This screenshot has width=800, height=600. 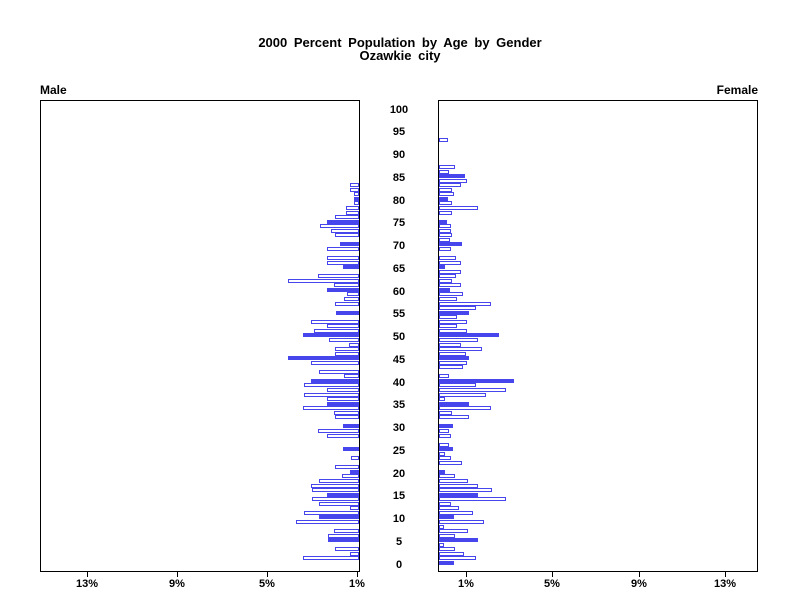 I want to click on age-label-20: 20, so click(x=399, y=474).